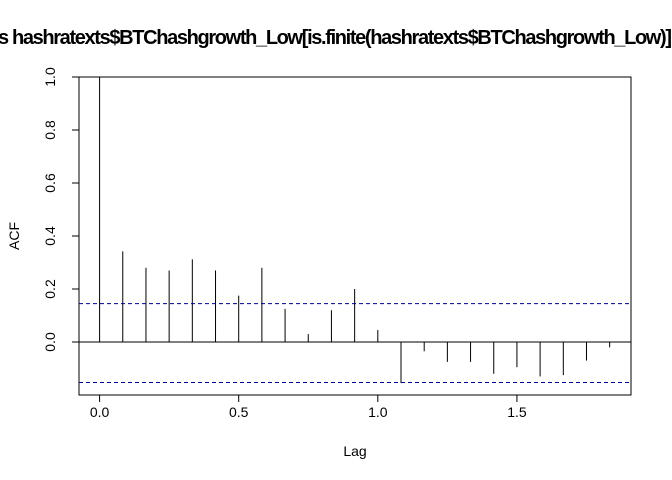  What do you see at coordinates (50, 130) in the screenshot?
I see `y-tick-label: 0.8` at bounding box center [50, 130].